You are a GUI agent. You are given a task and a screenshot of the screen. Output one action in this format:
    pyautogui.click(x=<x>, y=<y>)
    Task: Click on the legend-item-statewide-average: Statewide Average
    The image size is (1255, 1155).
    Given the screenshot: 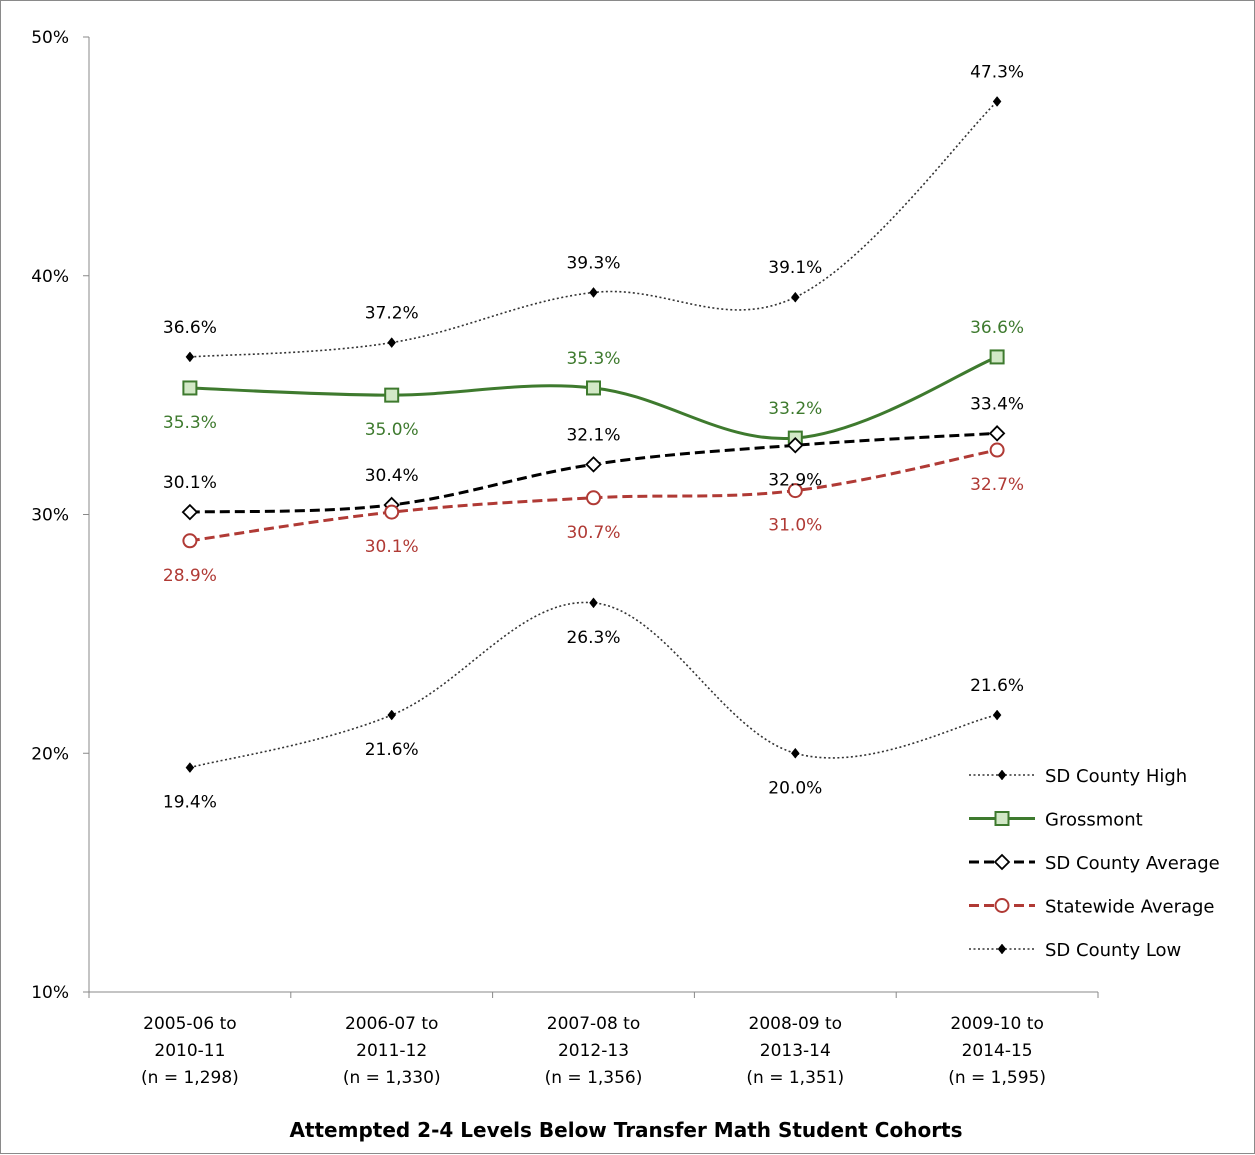 What is the action you would take?
    pyautogui.click(x=1092, y=907)
    